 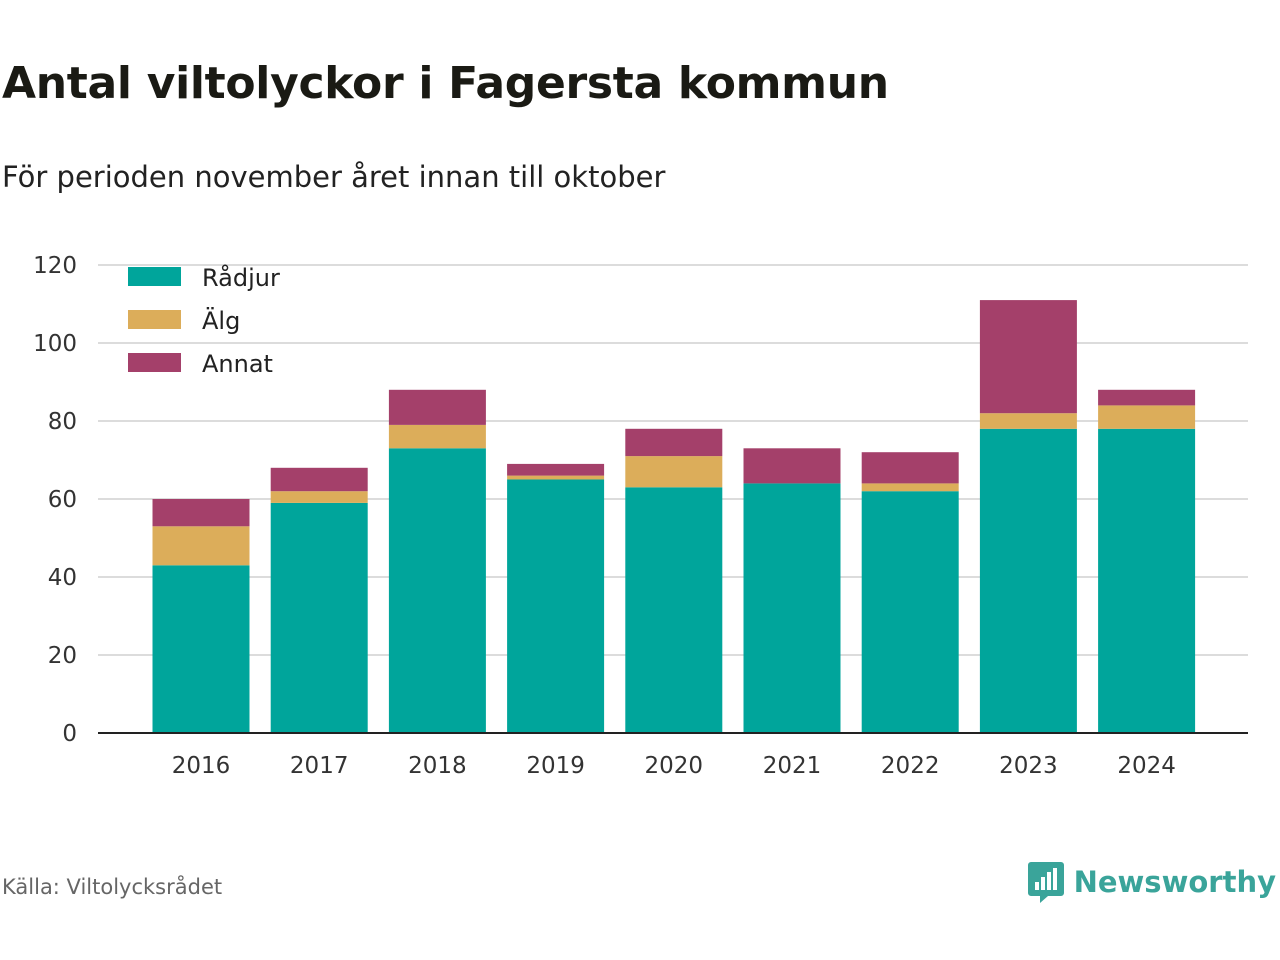 What do you see at coordinates (237, 364) in the screenshot?
I see `legend-label: Annat` at bounding box center [237, 364].